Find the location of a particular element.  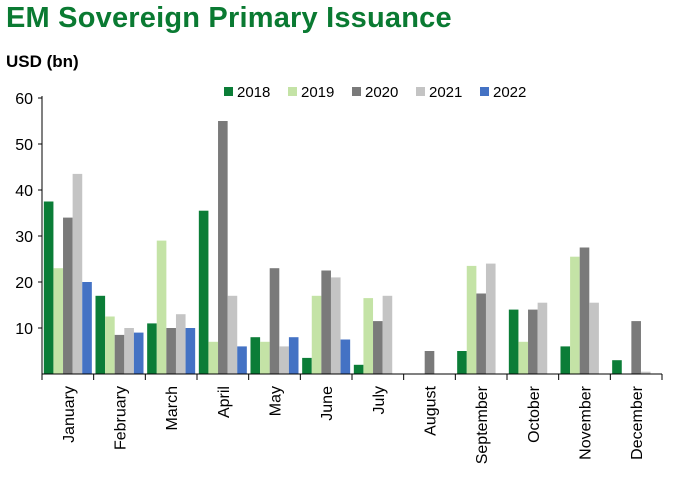

legend-label-2020: 2020 is located at coordinates (381, 92).